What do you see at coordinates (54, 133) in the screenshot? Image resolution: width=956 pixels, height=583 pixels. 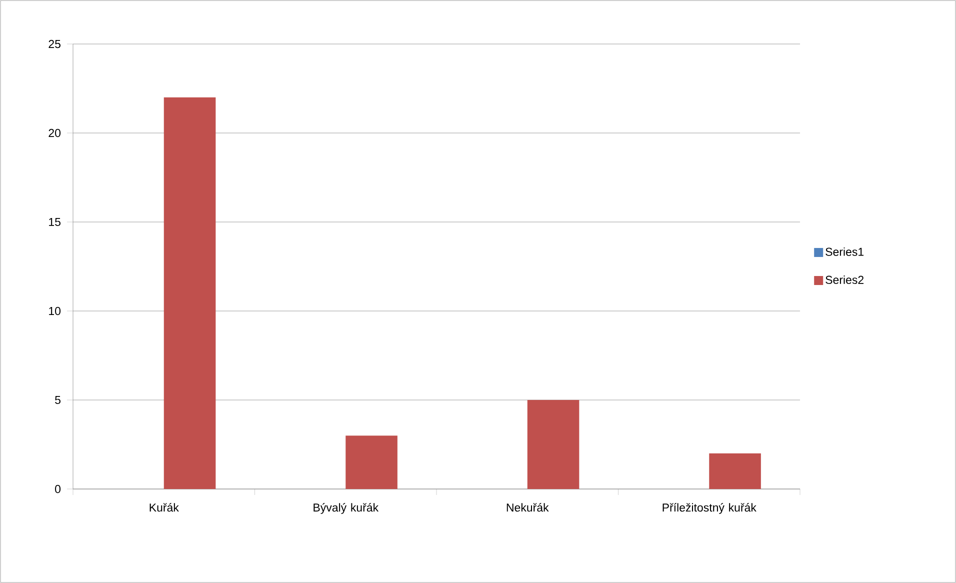 I see `y-tick-label: 20` at bounding box center [54, 133].